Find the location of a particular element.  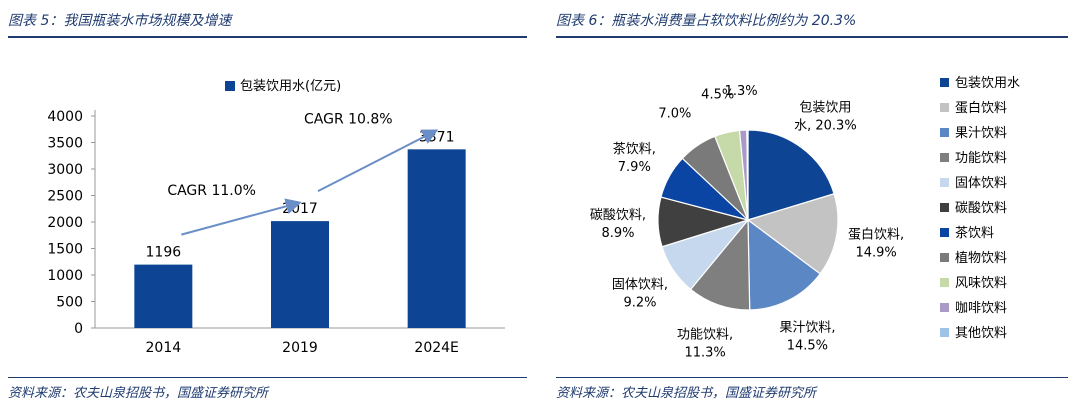

y-tick-label: 500 is located at coordinates (69, 303).